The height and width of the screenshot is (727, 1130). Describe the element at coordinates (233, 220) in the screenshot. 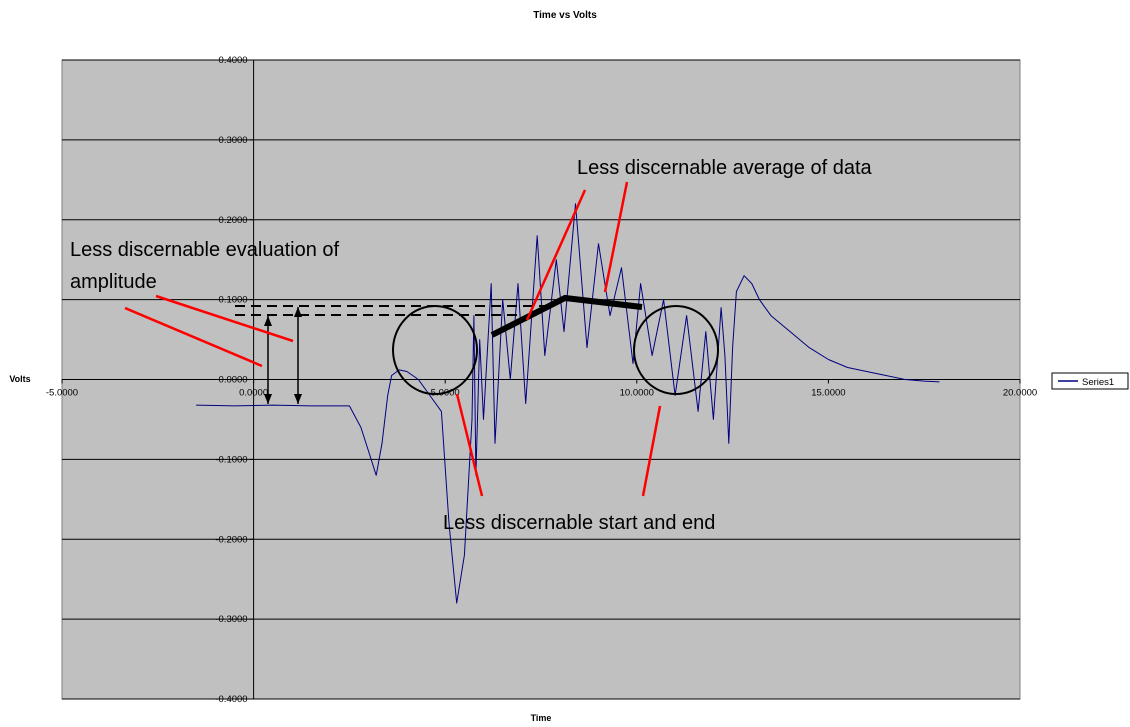

I see `y-tick-label: 0.2000` at that location.